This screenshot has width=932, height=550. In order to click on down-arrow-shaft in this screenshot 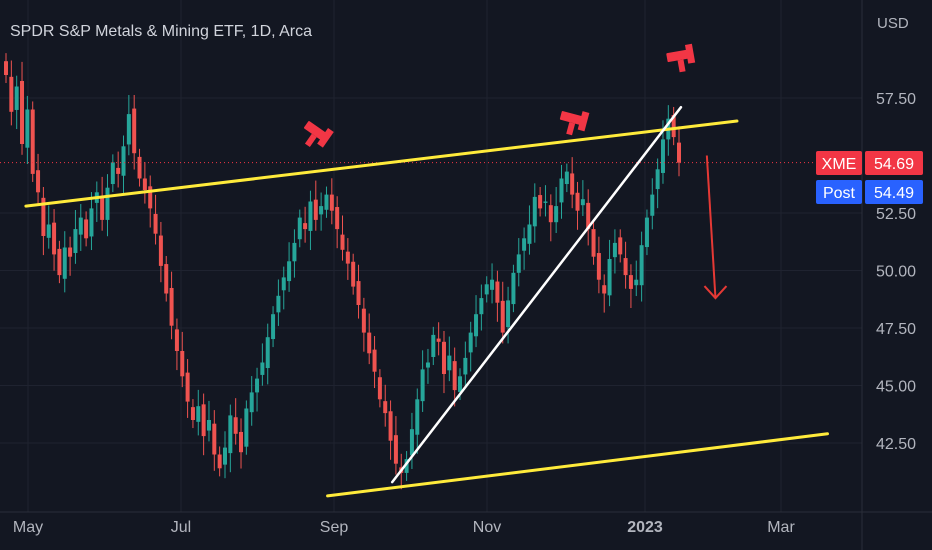, I will do `click(711, 227)`.